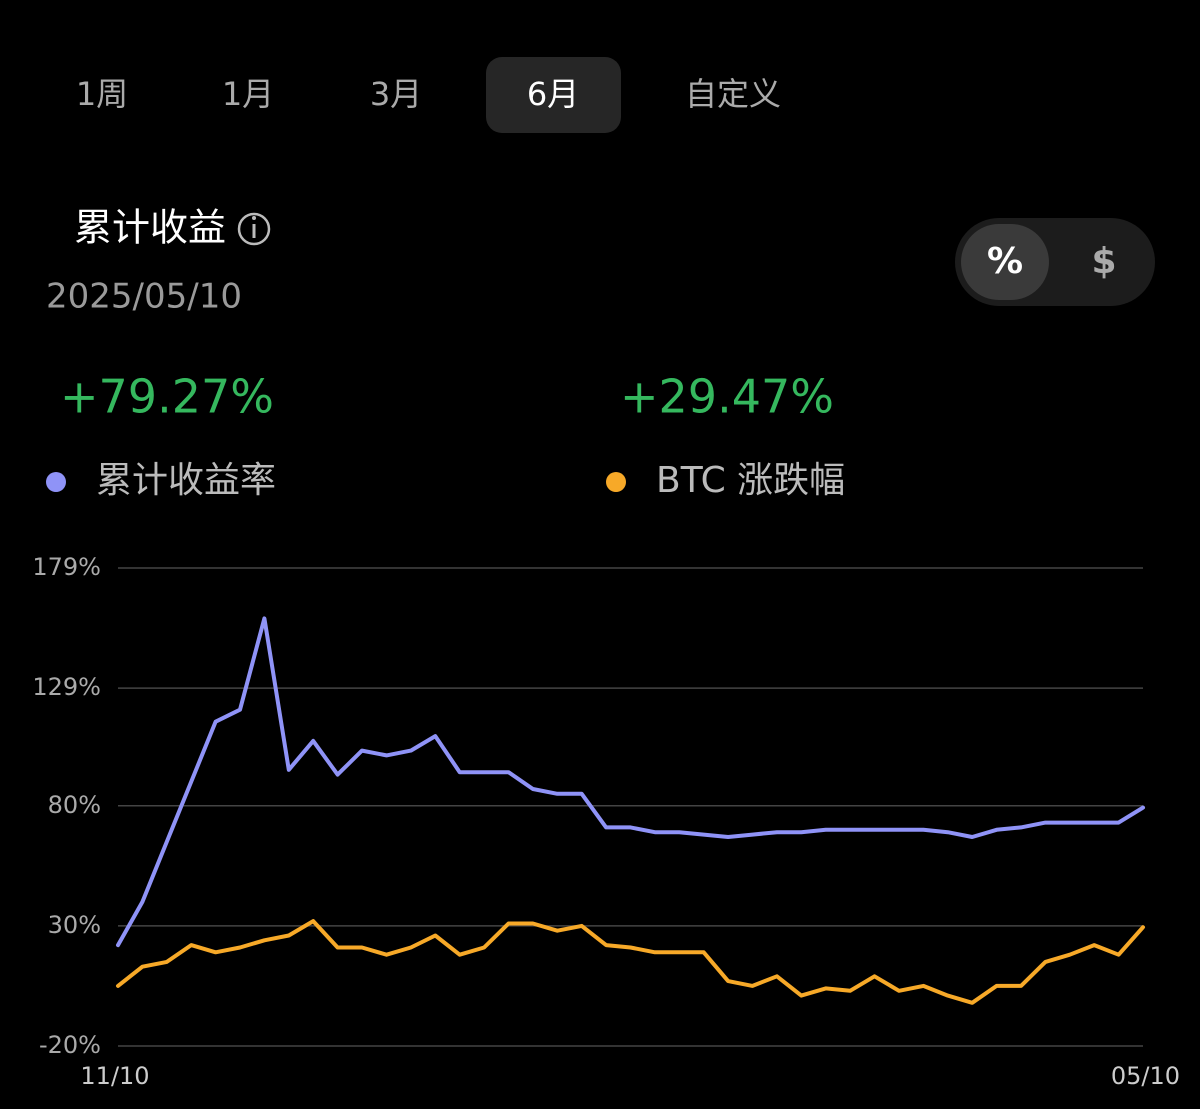 This screenshot has height=1109, width=1200. Describe the element at coordinates (74, 925) in the screenshot. I see `y-tick-label: 30%` at that location.